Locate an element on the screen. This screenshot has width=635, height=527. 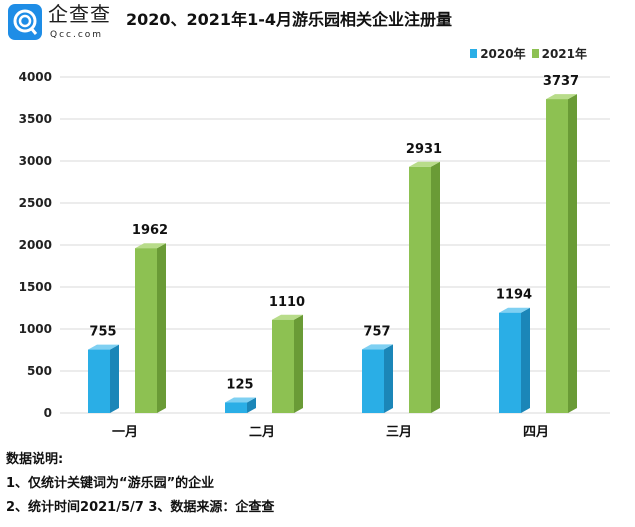
note-line-1: 1、仅统计关键词为“游乐园”的企业 is located at coordinates (110, 483).